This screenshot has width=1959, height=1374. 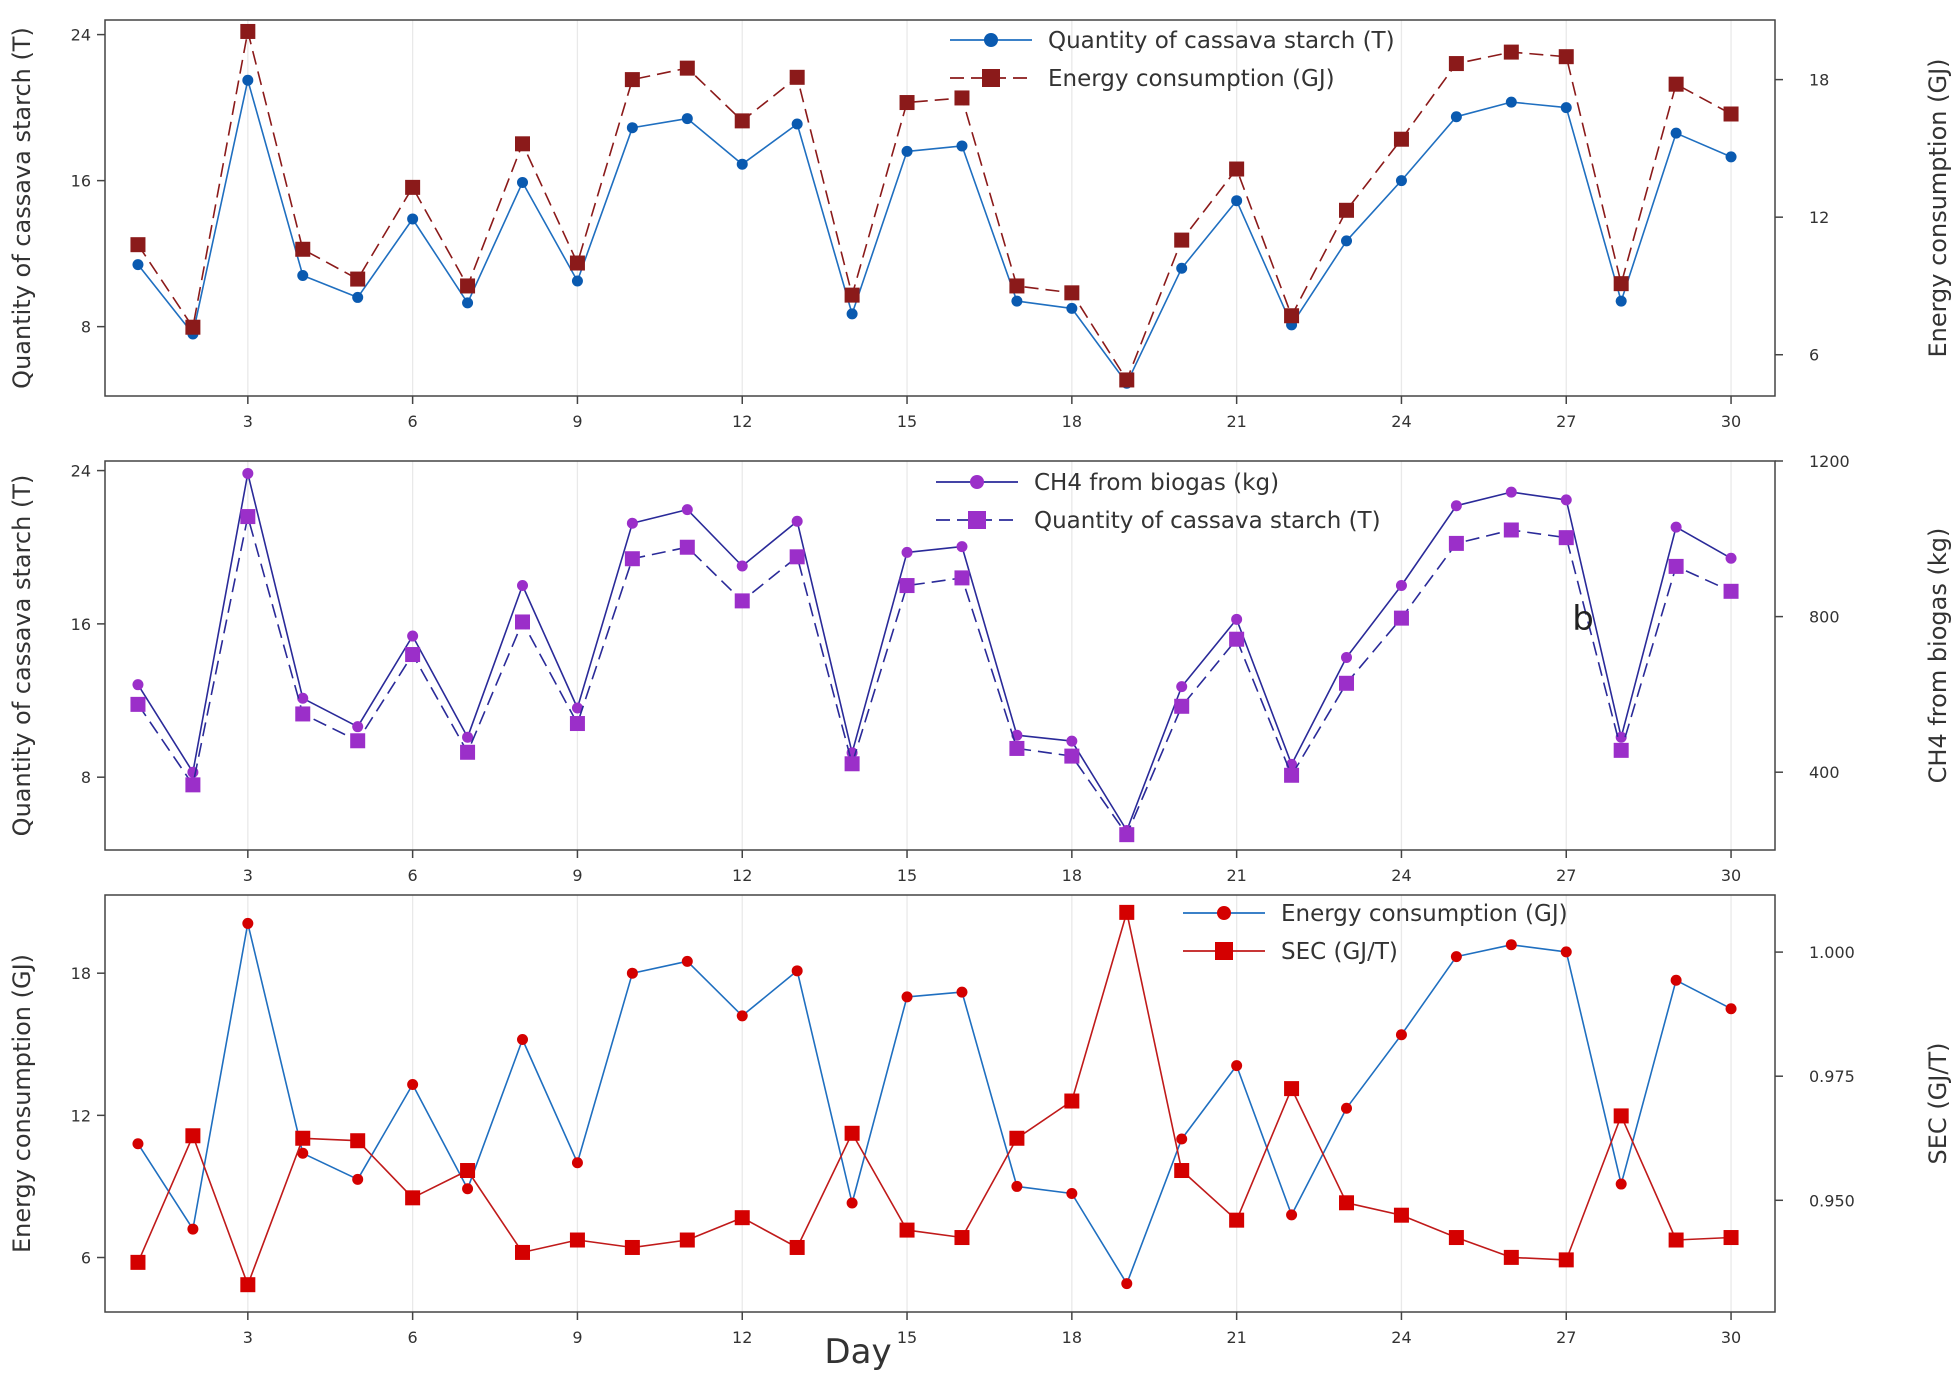 What do you see at coordinates (1832, 1200) in the screenshot?
I see `y2-tick-label: 0.950` at bounding box center [1832, 1200].